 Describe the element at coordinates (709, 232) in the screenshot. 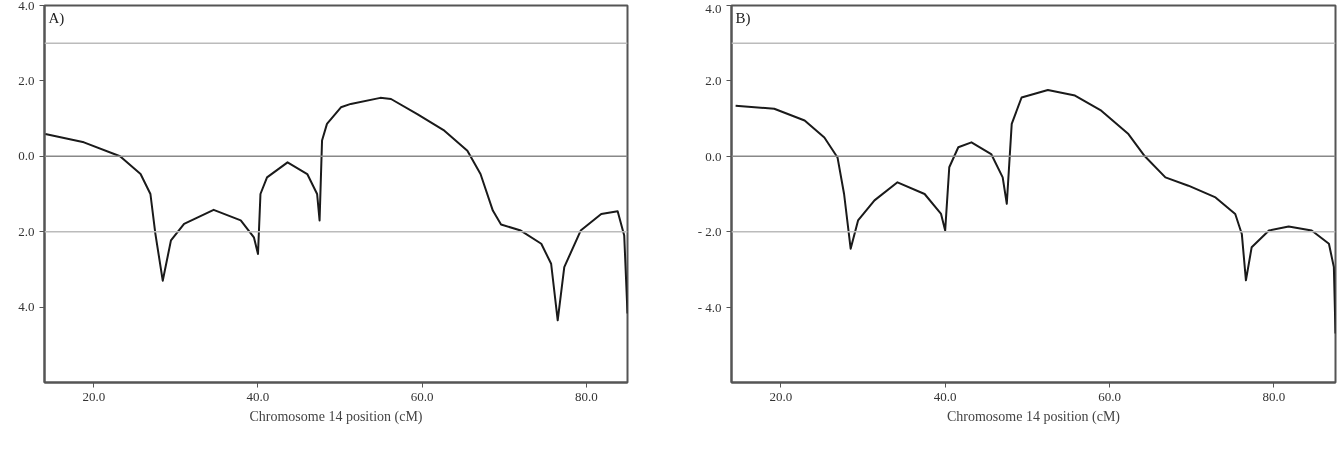

I see `y-tick-label: - 2.0` at that location.